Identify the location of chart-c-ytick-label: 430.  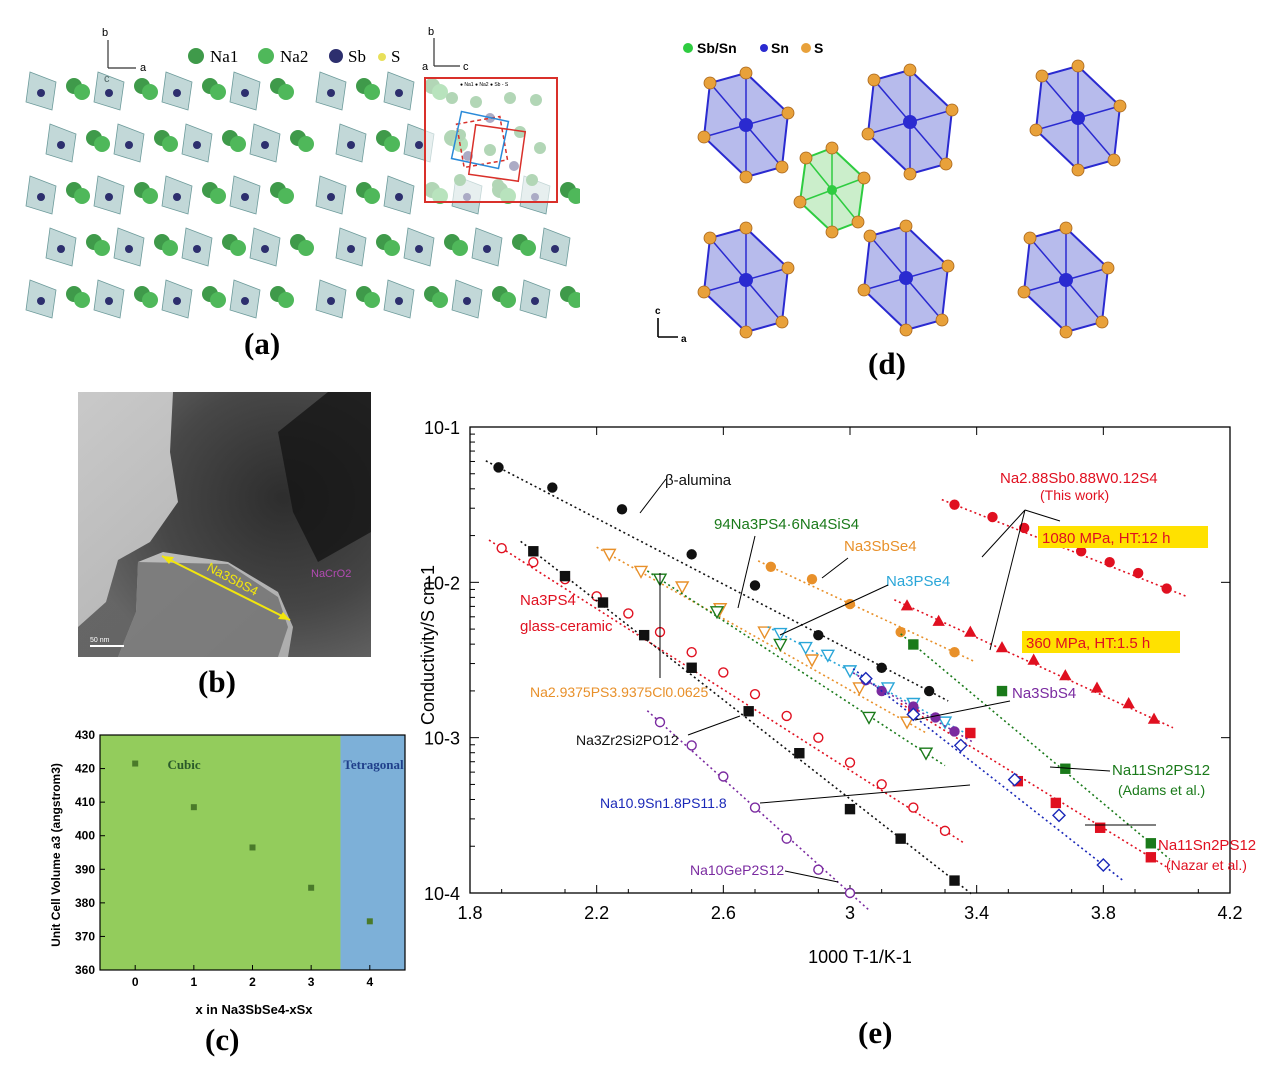
(85, 735).